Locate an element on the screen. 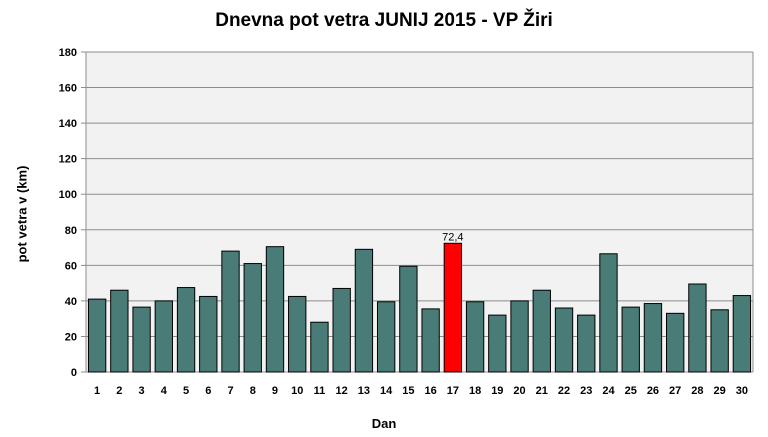 The width and height of the screenshot is (768, 437). x-tick-label-8: 8 is located at coordinates (253, 391).